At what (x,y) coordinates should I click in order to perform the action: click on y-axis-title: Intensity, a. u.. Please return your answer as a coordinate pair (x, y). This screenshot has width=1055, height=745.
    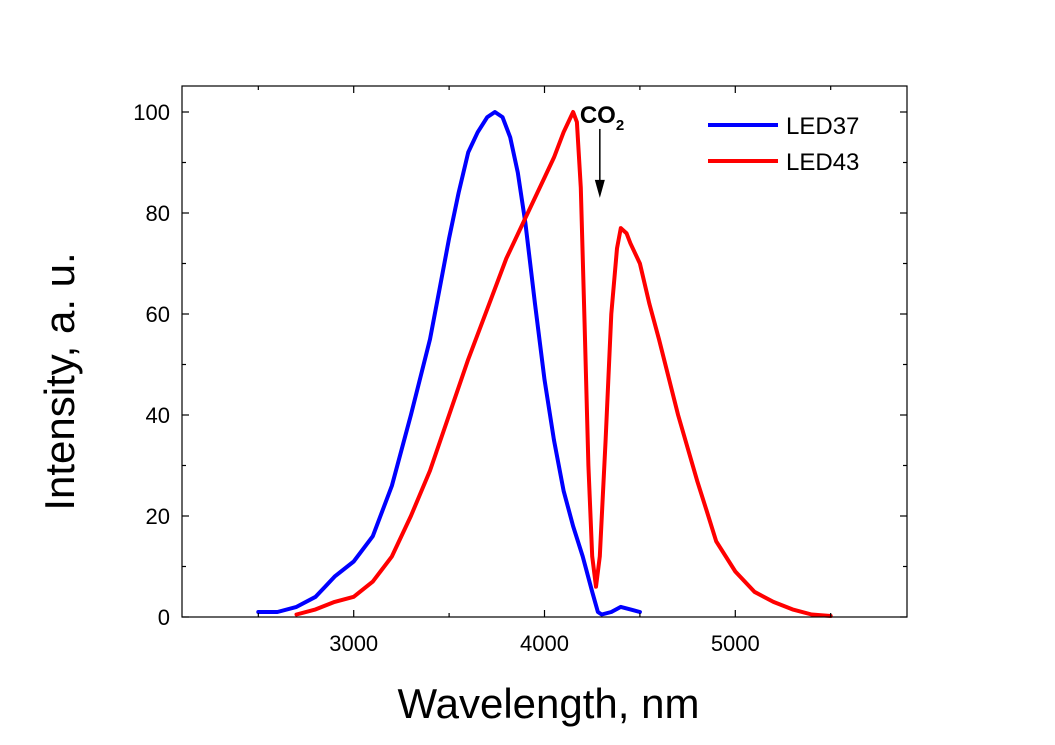
    Looking at the image, I should click on (59, 381).